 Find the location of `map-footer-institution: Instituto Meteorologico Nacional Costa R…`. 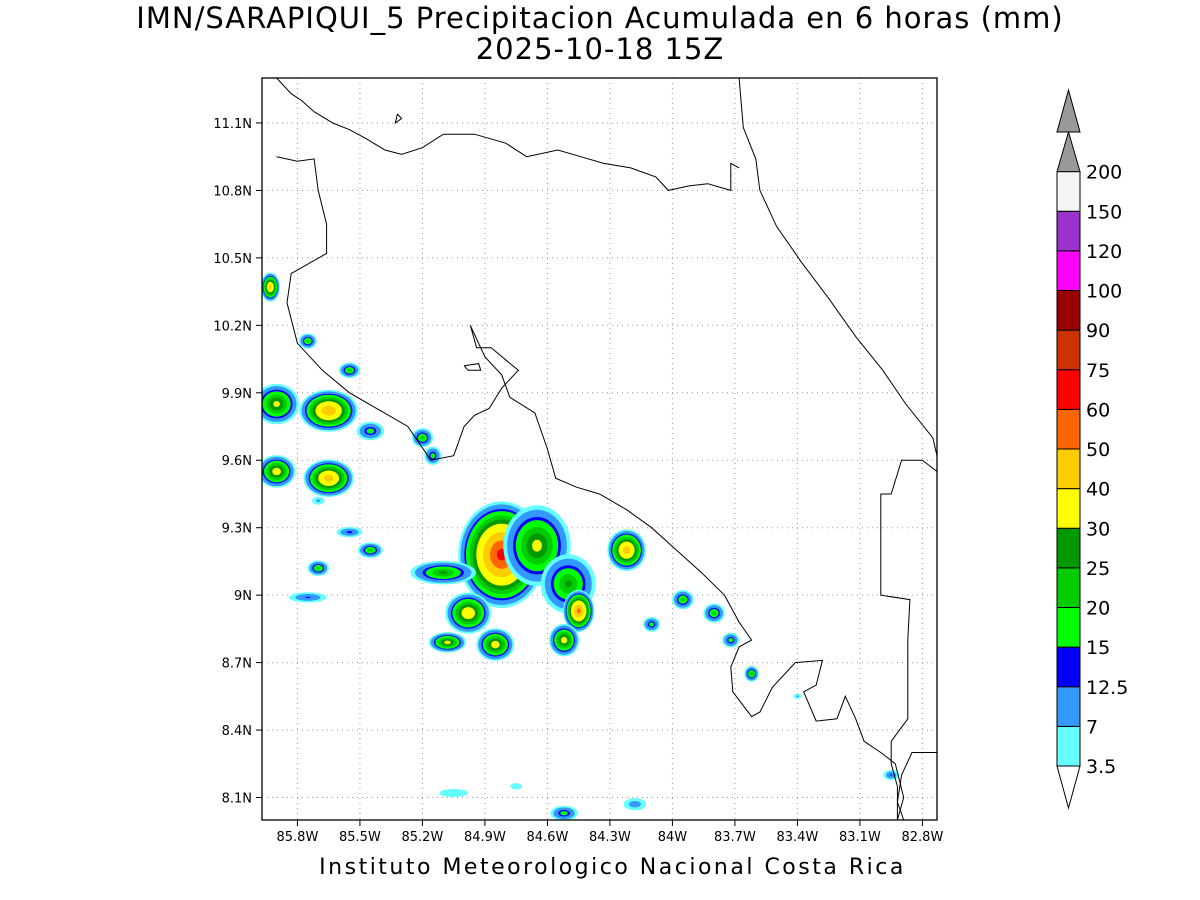

map-footer-institution: Instituto Meteorologico Nacional Costa R… is located at coordinates (612, 867).